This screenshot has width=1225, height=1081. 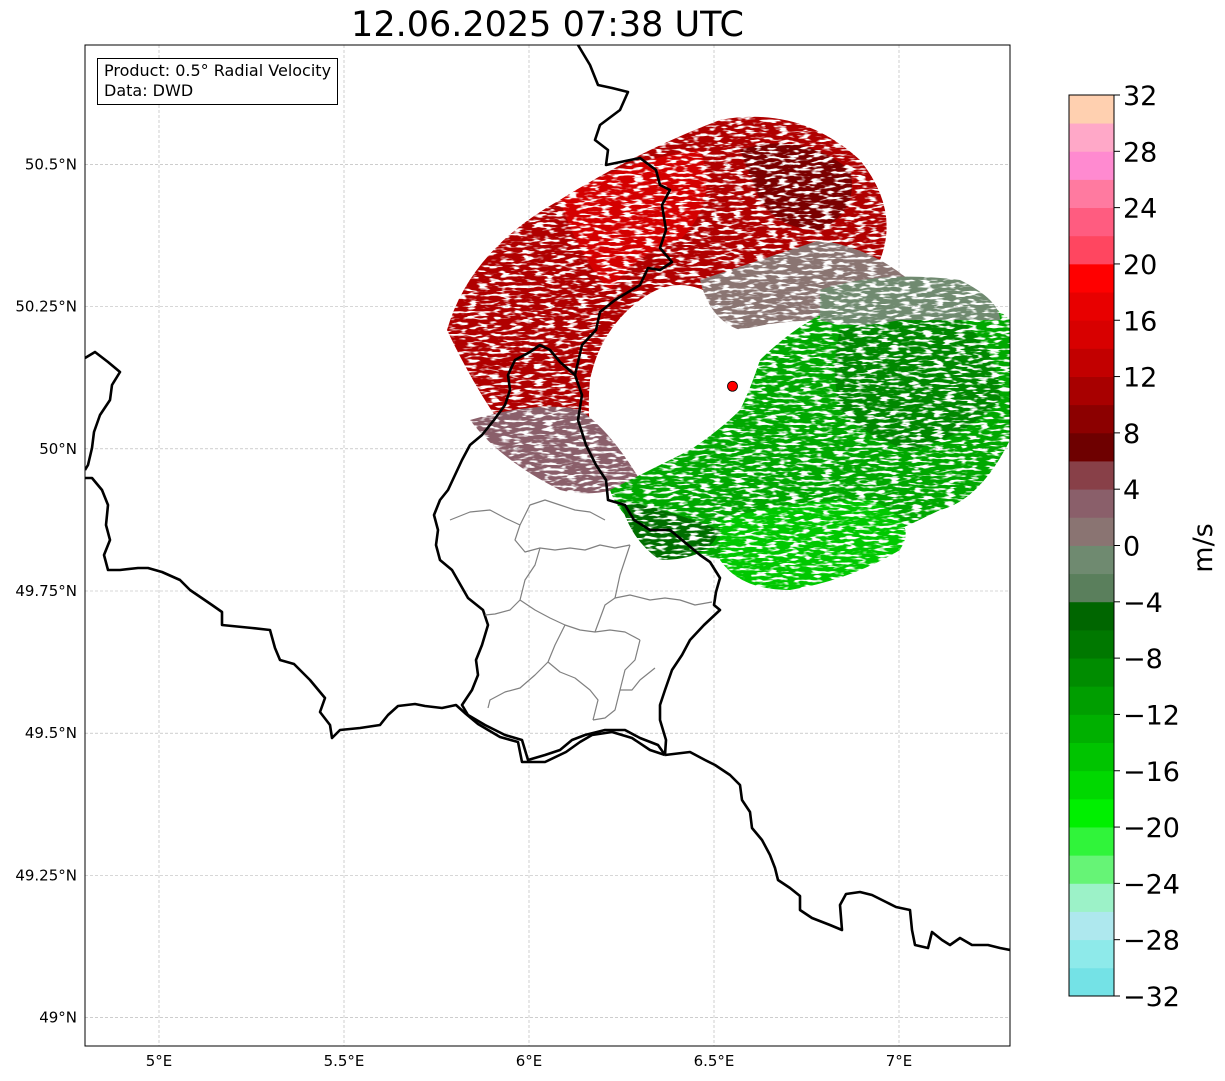 I want to click on product-info-box: Product: 0.5° Radial Velocity Data: DWD, so click(x=218, y=81).